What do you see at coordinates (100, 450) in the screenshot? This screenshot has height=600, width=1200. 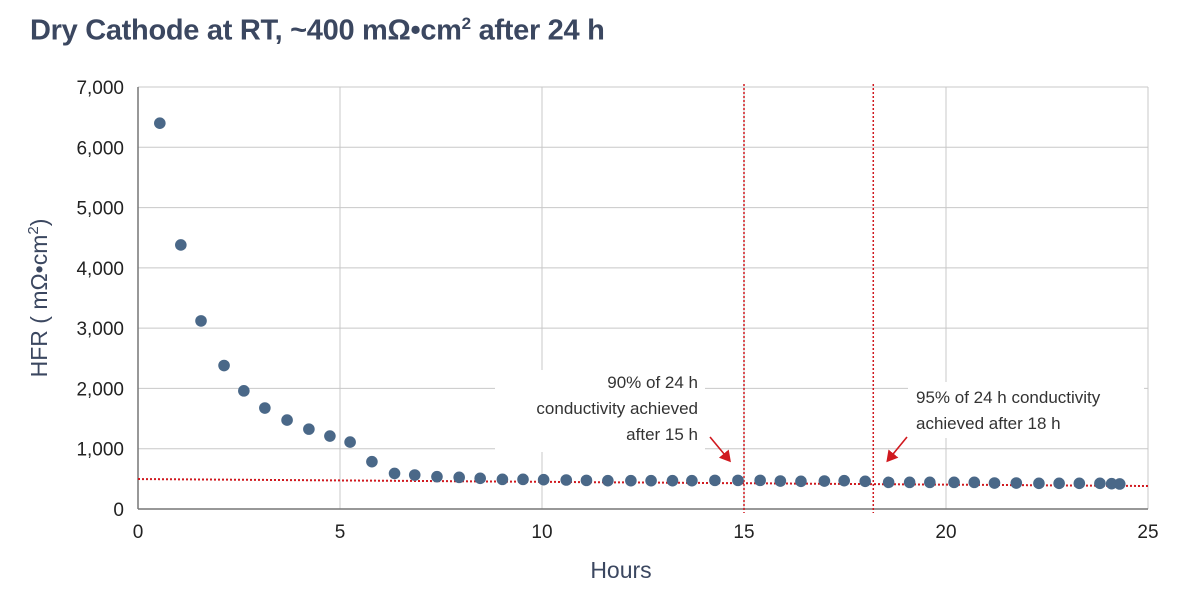 I see `y-tick-label: 1,000` at bounding box center [100, 450].